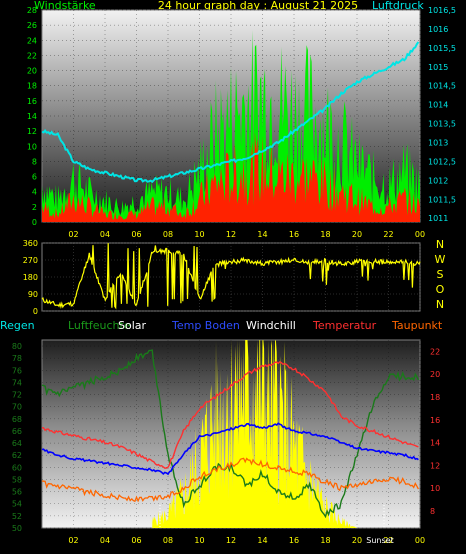 This screenshot has width=466, height=554. What do you see at coordinates (344, 325) in the screenshot?
I see `legend-temperature: Temperatur` at bounding box center [344, 325].